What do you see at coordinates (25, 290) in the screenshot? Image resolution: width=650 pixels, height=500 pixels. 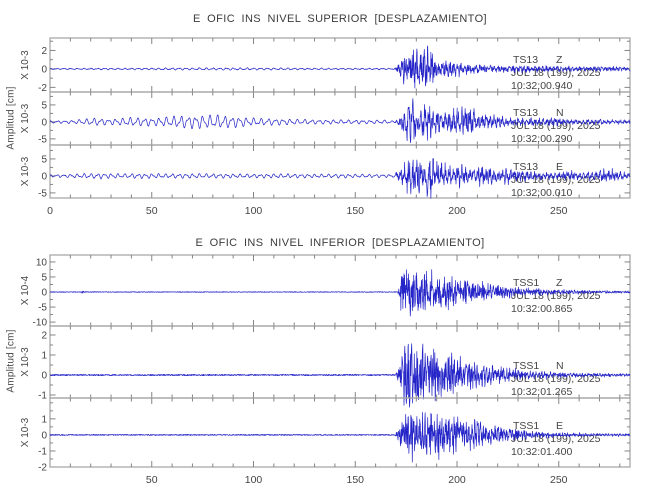 I see `amplitude-scale-label: X 10-4` at bounding box center [25, 290].